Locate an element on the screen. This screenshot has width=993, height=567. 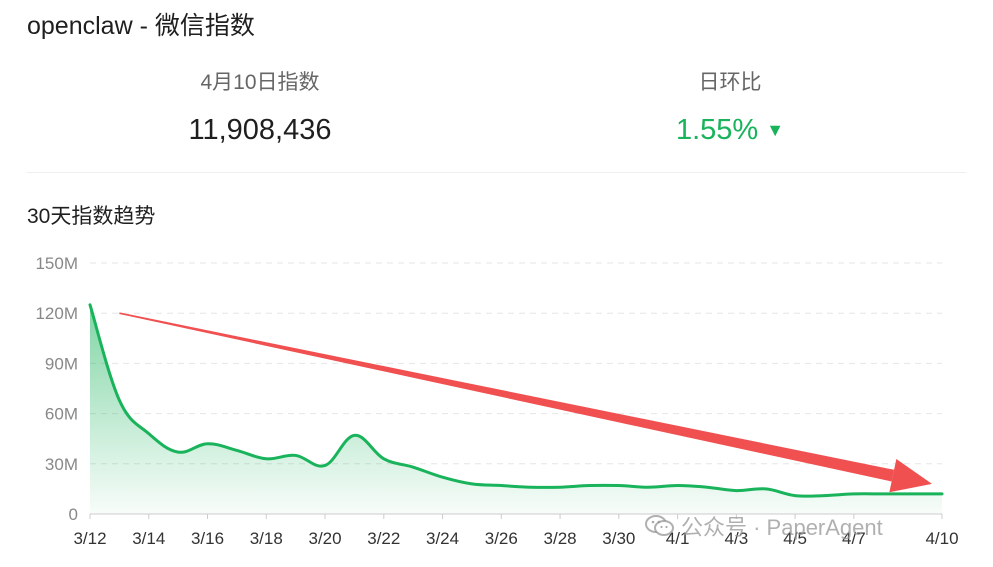
y-tick-label: 0 is located at coordinates (73, 514).